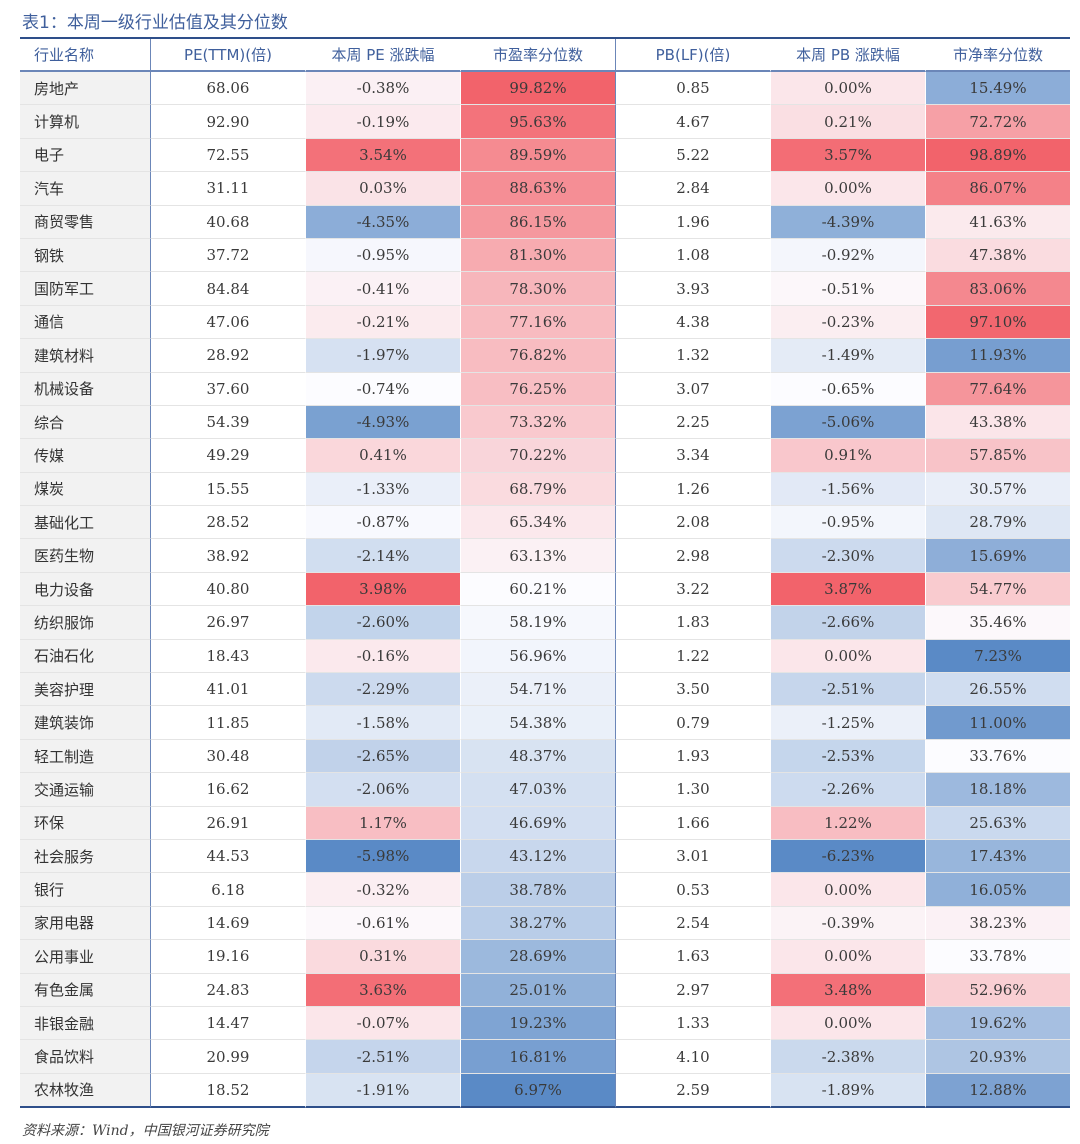  What do you see at coordinates (537, 1057) in the screenshot?
I see `pe-percentile-cell: 16.81%` at bounding box center [537, 1057].